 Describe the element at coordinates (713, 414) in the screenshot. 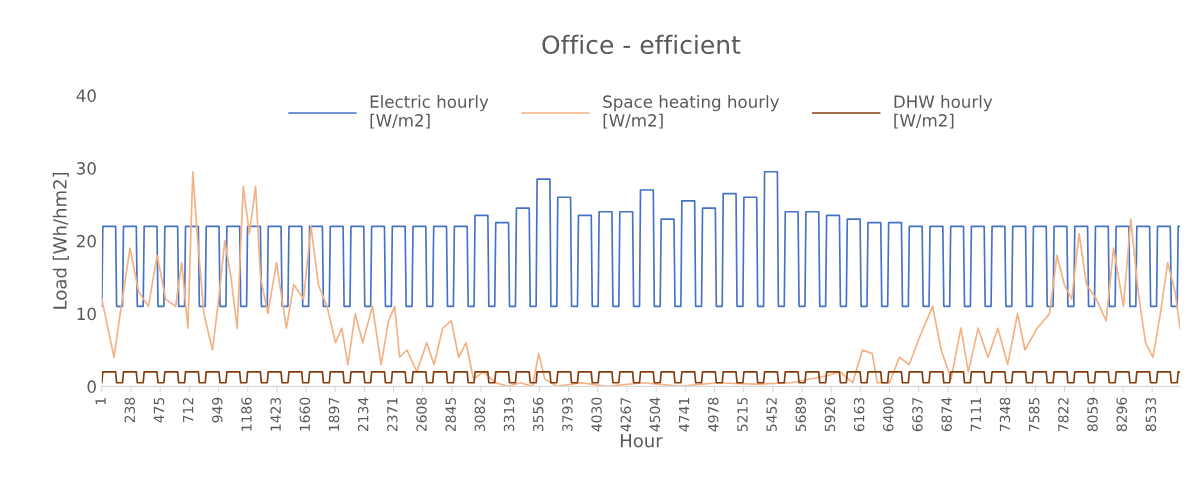

I see `x-tick-label: 4978` at that location.